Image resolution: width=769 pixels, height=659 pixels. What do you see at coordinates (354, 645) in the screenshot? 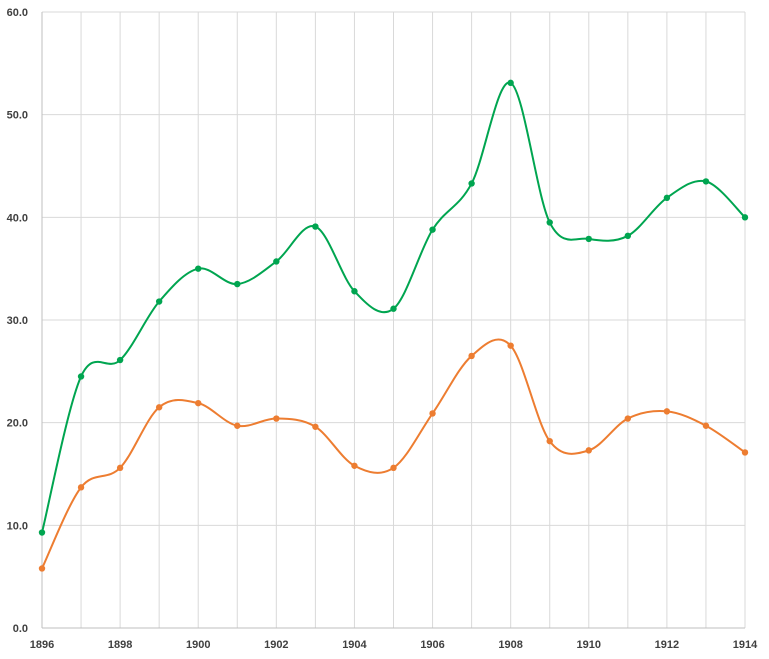
I see `x-tick-label: 1904` at bounding box center [354, 645].